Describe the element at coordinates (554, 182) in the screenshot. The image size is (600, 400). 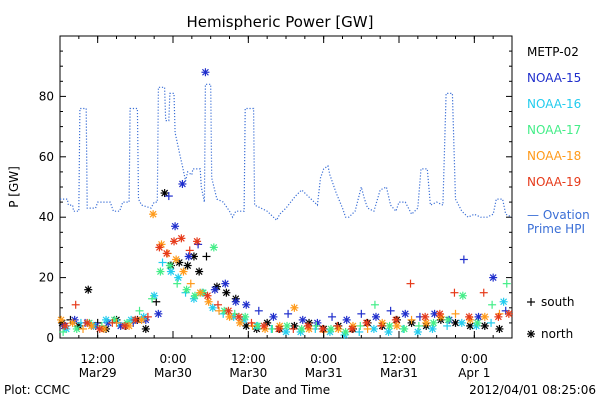
I see `legend-entry-noaa-19: NOAA-19` at that location.